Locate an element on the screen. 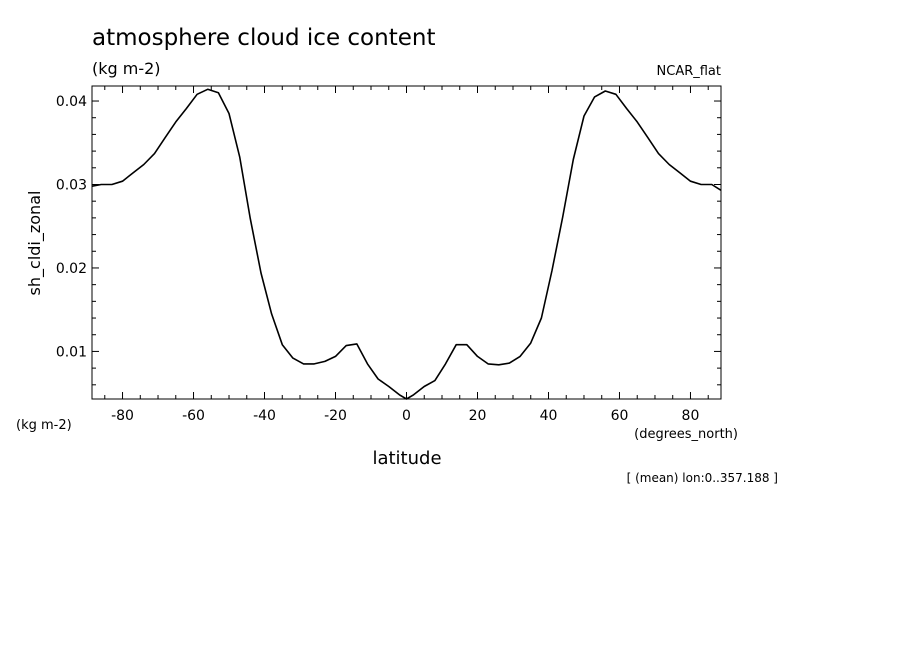 The height and width of the screenshot is (654, 904). x-tick-label: 40 is located at coordinates (549, 416).